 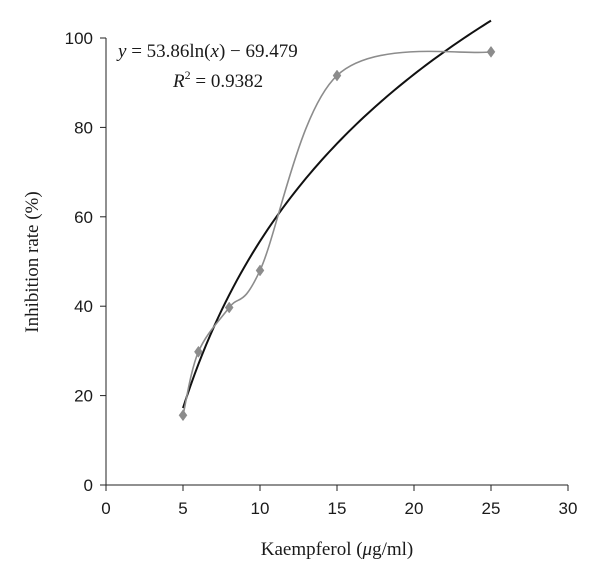 I want to click on x-tick-label: 15, so click(x=337, y=508).